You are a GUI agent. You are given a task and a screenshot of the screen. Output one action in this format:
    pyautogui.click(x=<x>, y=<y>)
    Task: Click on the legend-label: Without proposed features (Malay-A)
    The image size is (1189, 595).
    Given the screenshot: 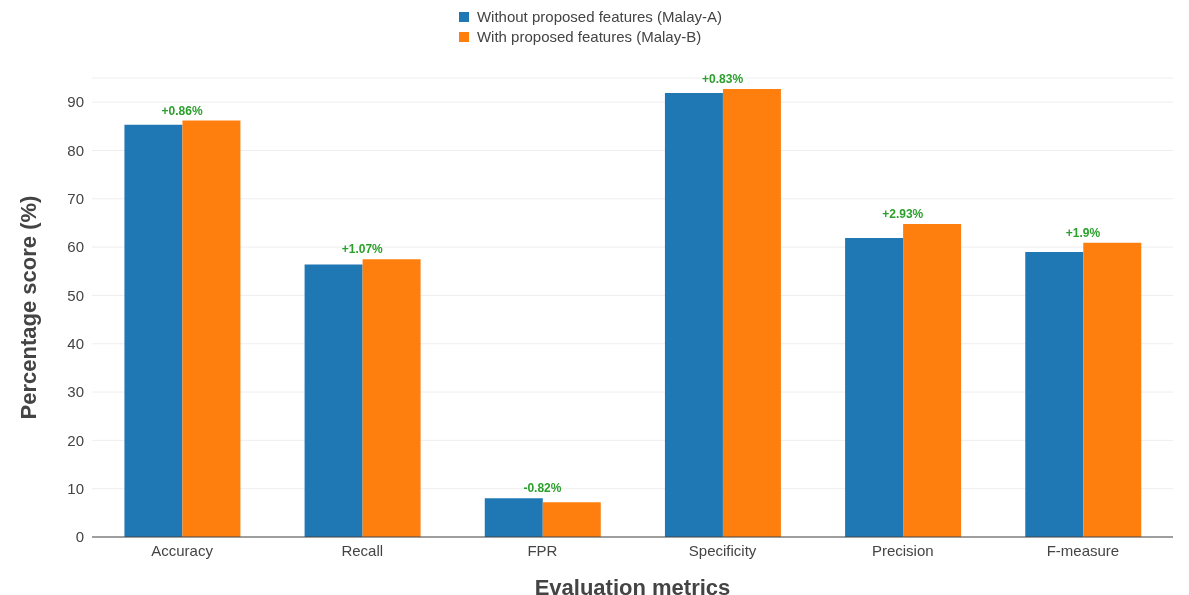 What is the action you would take?
    pyautogui.click(x=599, y=16)
    